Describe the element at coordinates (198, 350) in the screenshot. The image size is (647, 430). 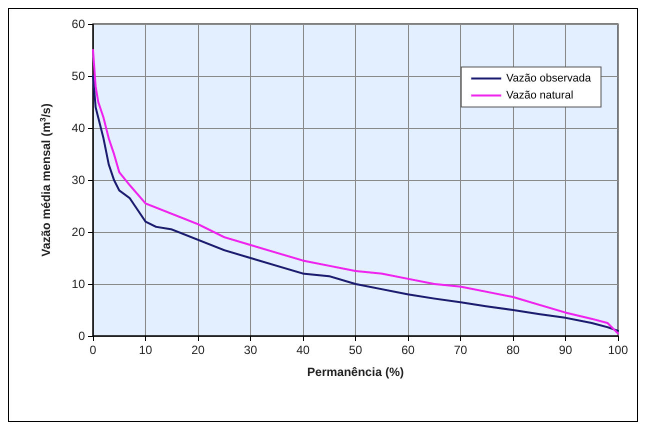
I see `x-tick-label: 20` at that location.